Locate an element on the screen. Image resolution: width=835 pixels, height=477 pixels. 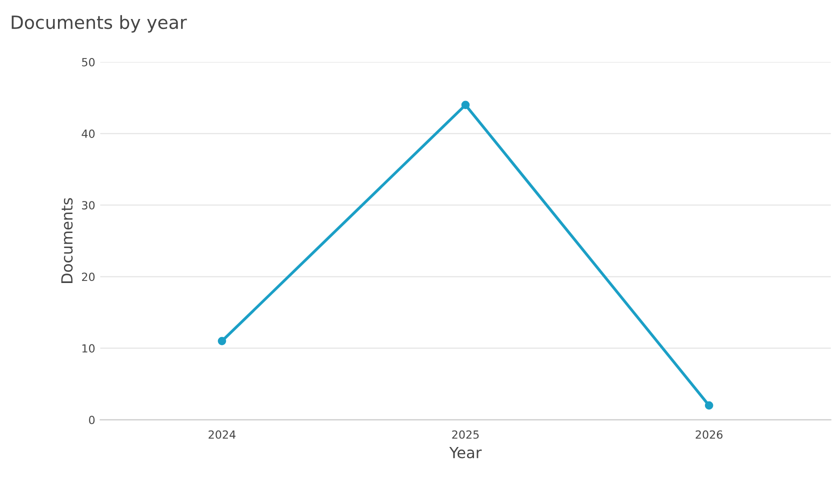
y-tick-label: 50 is located at coordinates (88, 62).